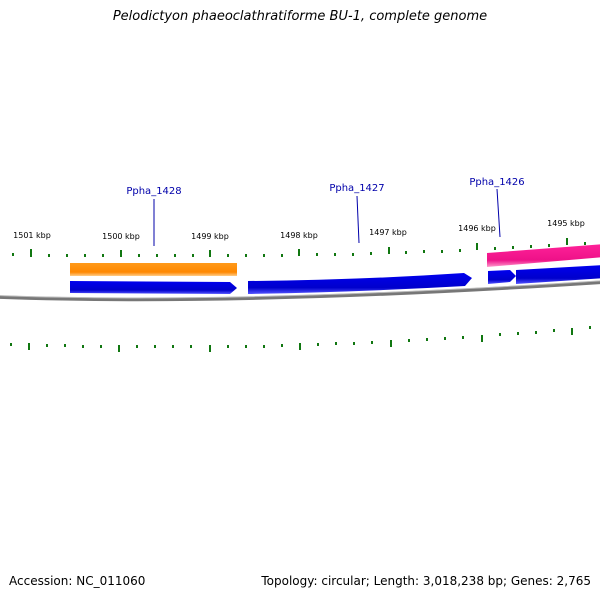 The height and width of the screenshot is (600, 600). Describe the element at coordinates (498, 213) in the screenshot. I see `ppha-1426-pointer` at that location.